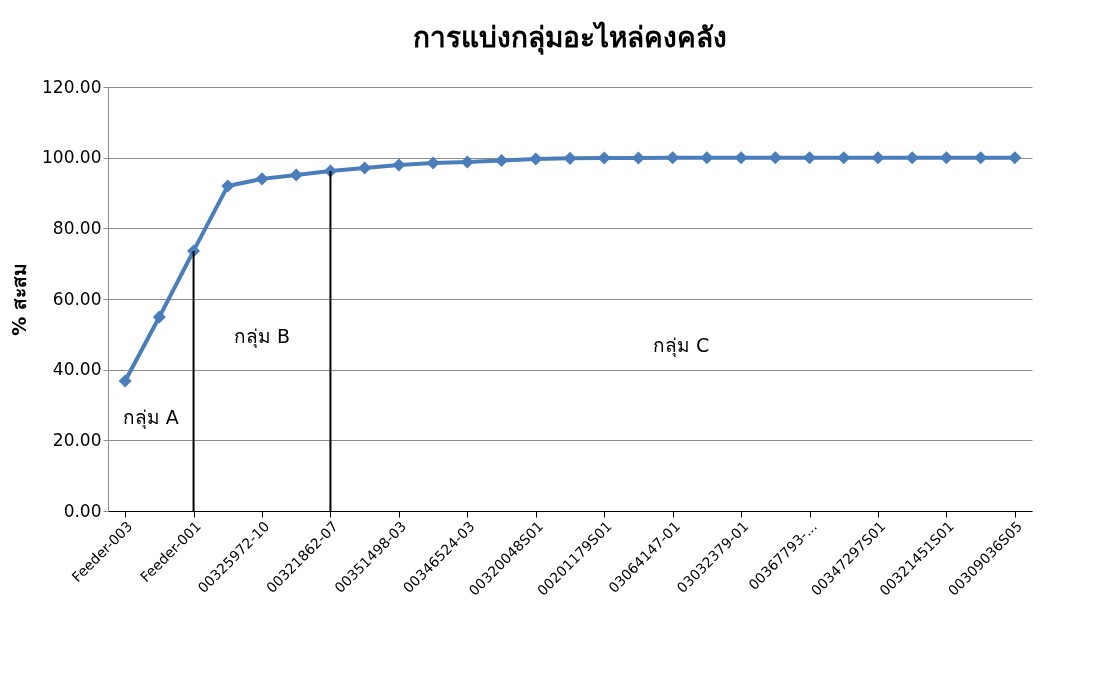 Image resolution: width=1101 pixels, height=683 pixels. What do you see at coordinates (150, 417) in the screenshot?
I see `annotation: กลุ่ม A` at bounding box center [150, 417].